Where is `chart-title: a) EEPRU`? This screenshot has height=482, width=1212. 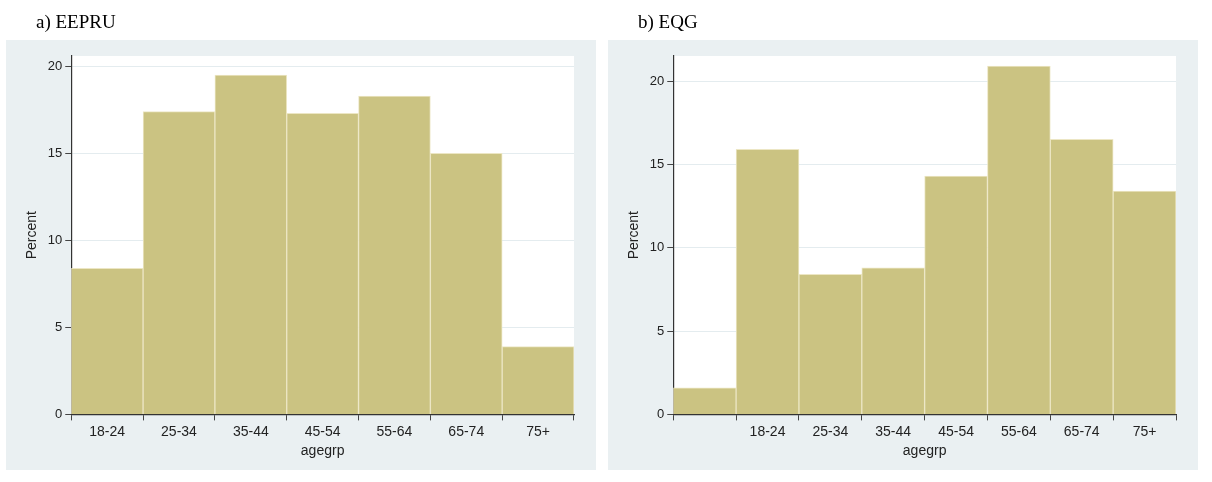 chart-title: a) EEPRU is located at coordinates (76, 22).